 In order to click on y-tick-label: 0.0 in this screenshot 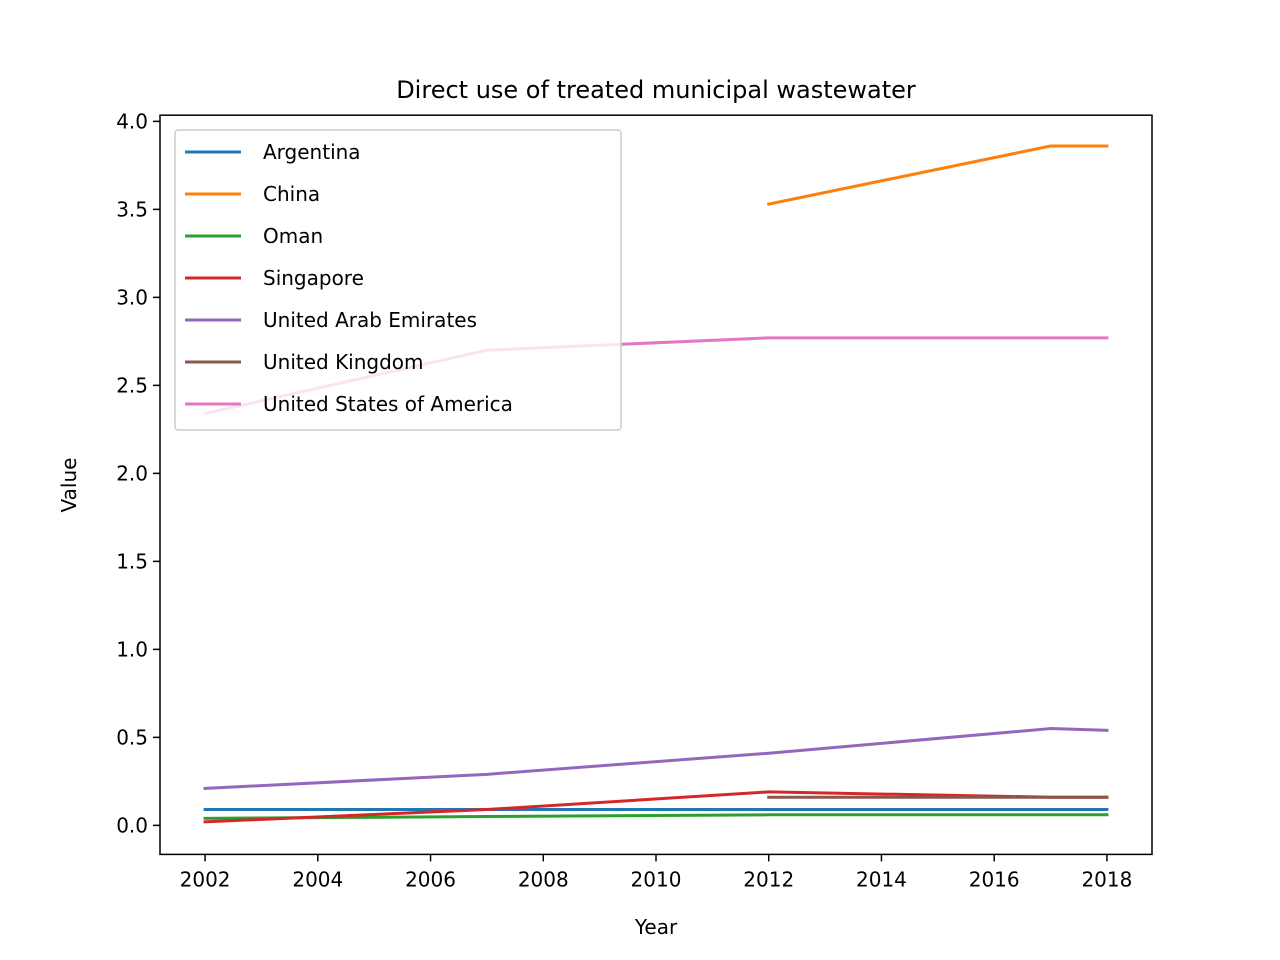, I will do `click(132, 825)`.